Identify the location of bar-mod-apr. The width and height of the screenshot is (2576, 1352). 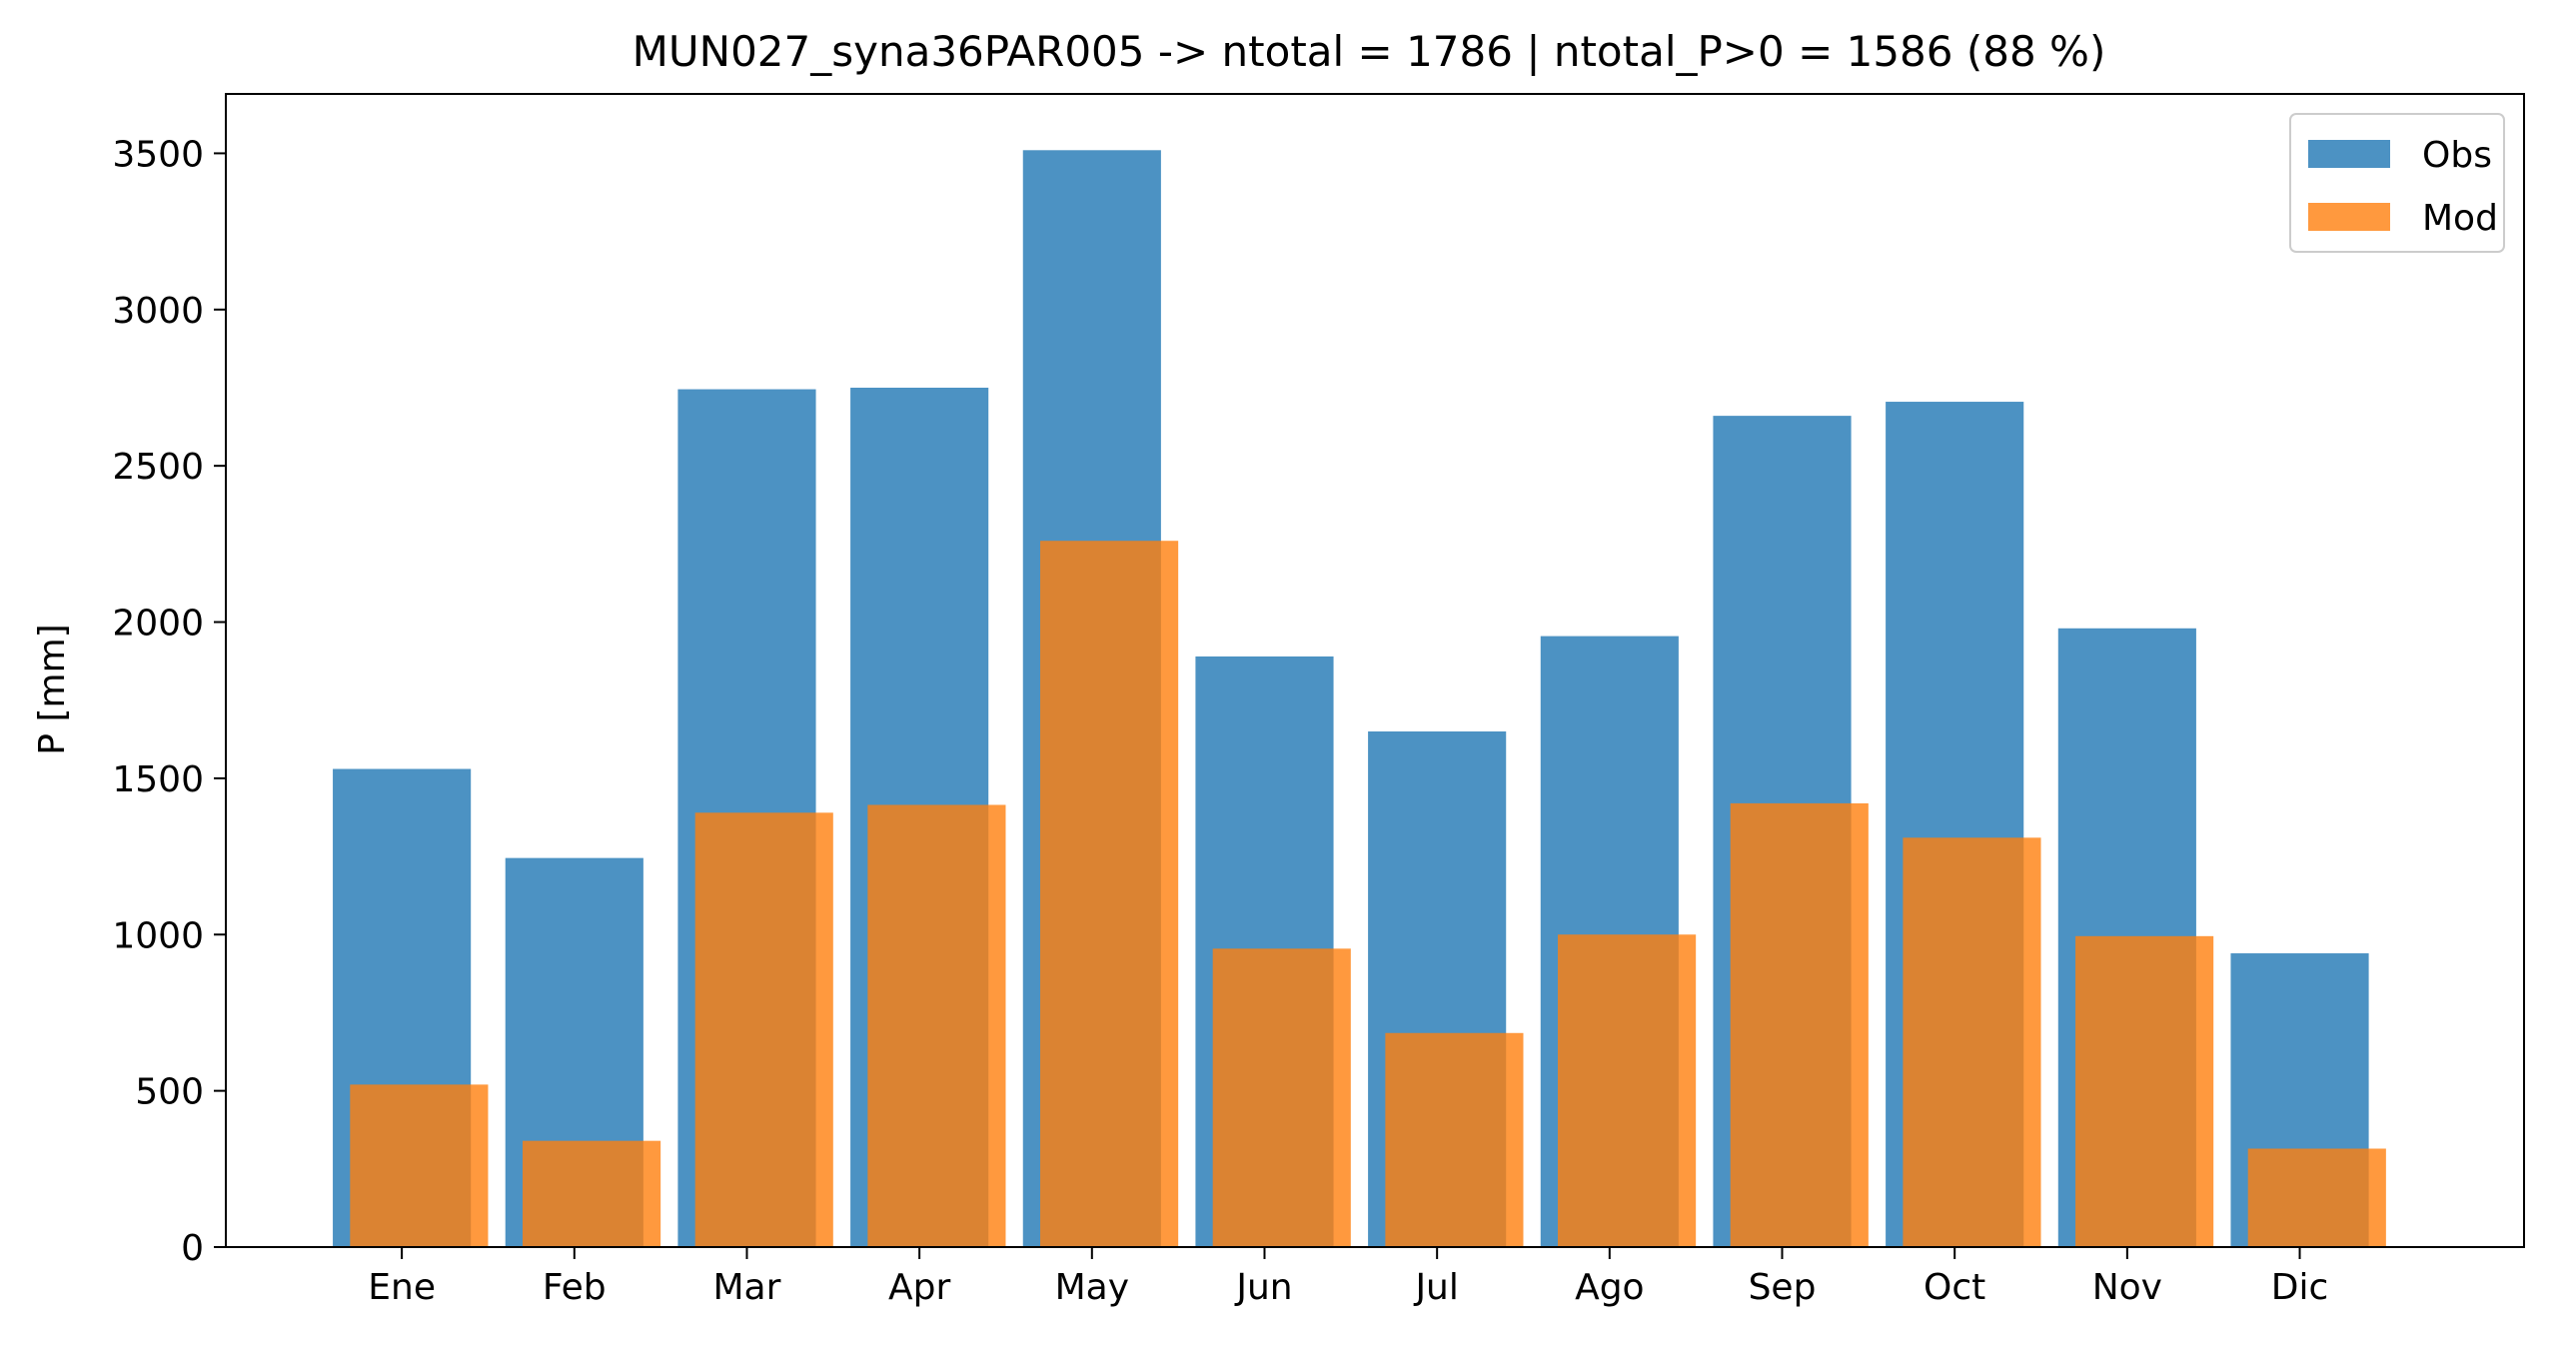
(936, 1025).